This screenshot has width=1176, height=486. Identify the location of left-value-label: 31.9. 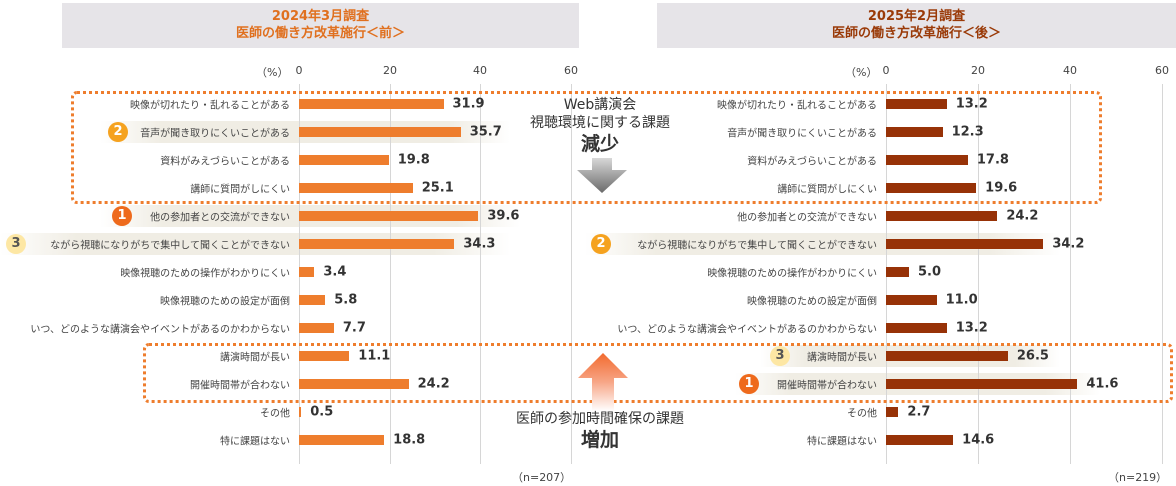
(468, 104).